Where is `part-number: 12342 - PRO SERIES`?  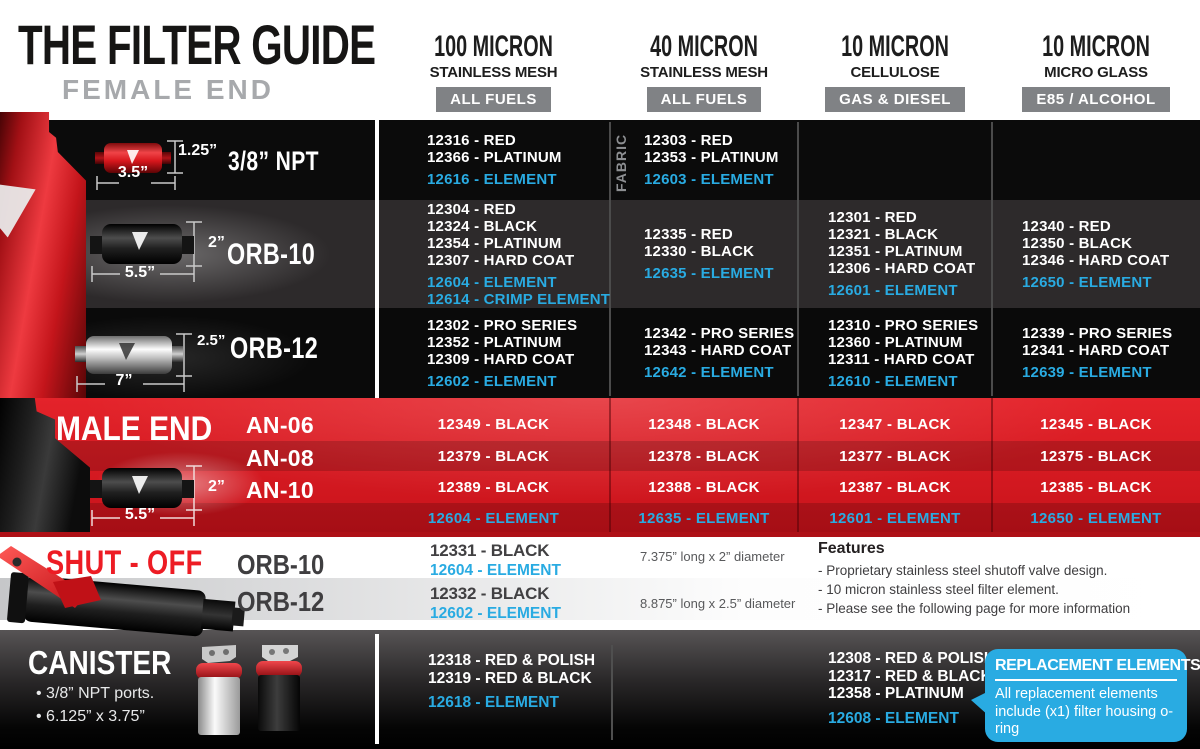 part-number: 12342 - PRO SERIES is located at coordinates (719, 333).